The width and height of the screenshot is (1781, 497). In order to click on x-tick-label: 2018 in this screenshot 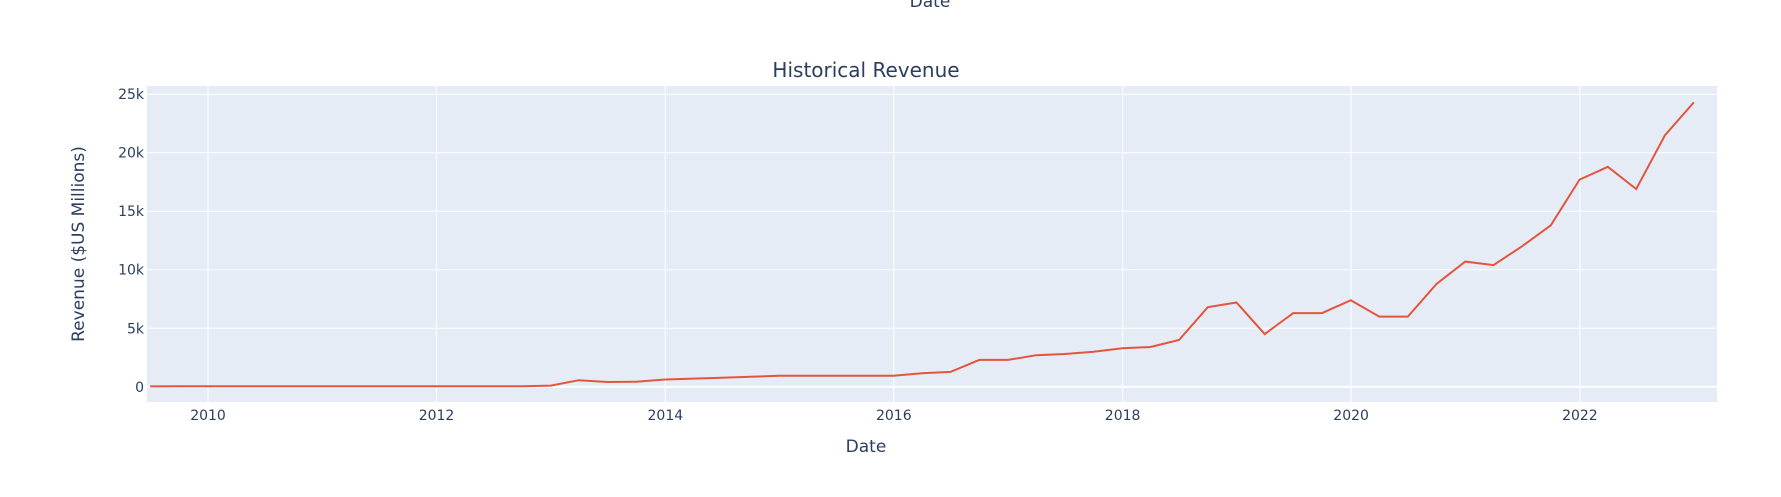, I will do `click(1123, 416)`.